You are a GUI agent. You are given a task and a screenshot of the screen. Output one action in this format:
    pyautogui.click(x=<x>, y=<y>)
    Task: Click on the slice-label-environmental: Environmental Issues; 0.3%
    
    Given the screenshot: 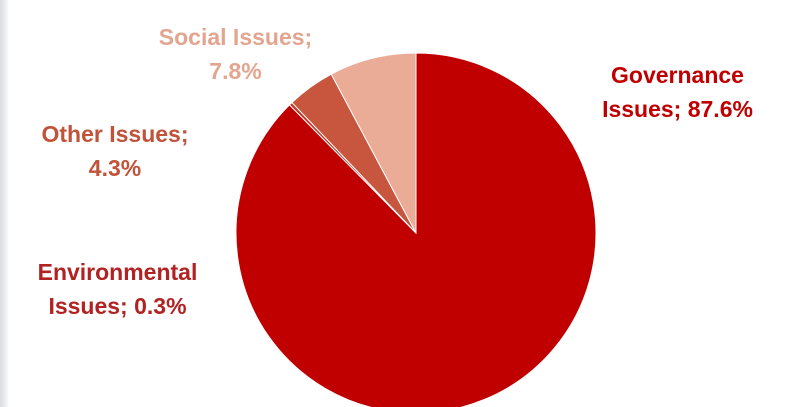 What is the action you would take?
    pyautogui.click(x=117, y=289)
    